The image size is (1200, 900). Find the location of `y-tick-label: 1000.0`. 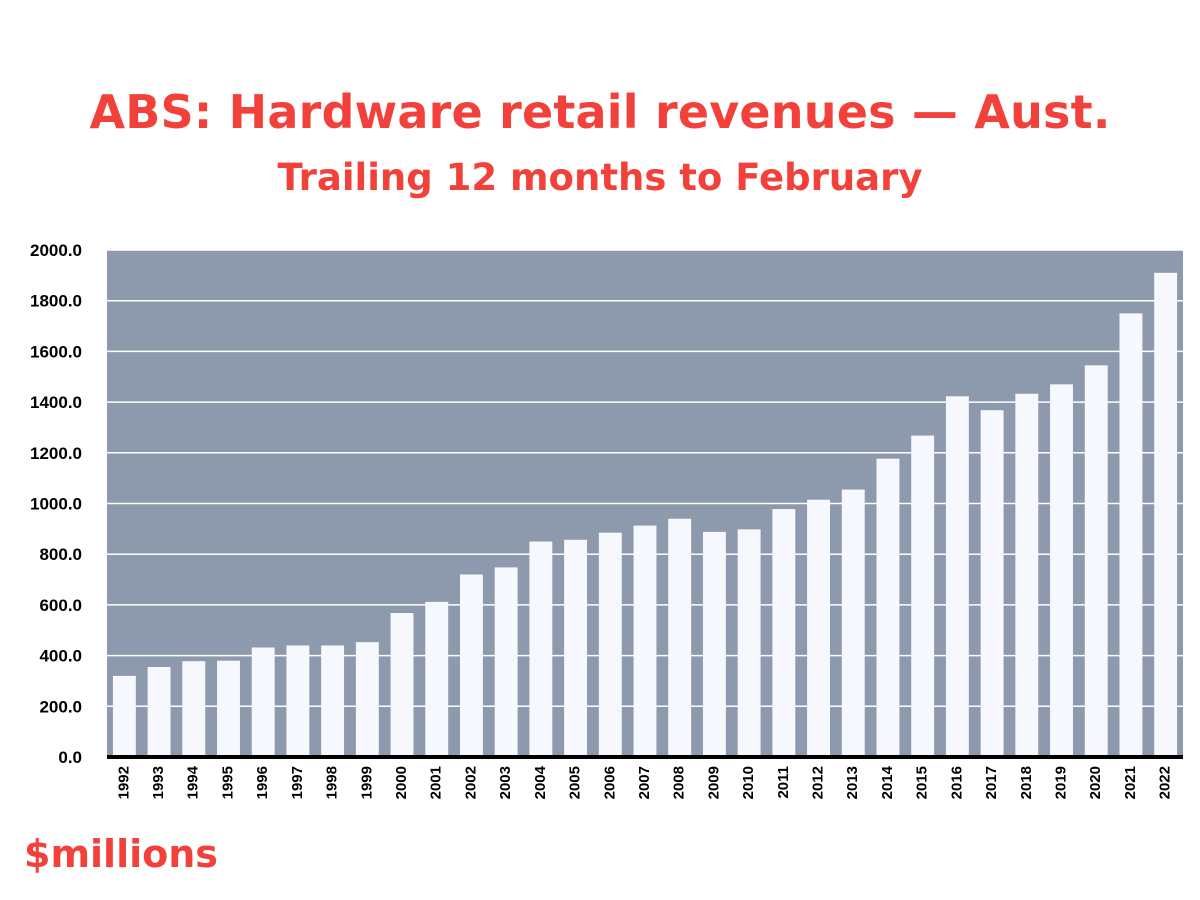

y-tick-label: 1000.0 is located at coordinates (56, 504).